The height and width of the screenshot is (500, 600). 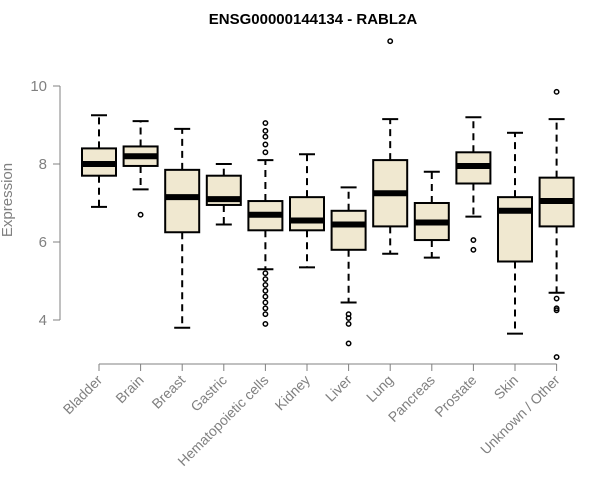 What do you see at coordinates (129, 389) in the screenshot?
I see `x-tick-label: Brain` at bounding box center [129, 389].